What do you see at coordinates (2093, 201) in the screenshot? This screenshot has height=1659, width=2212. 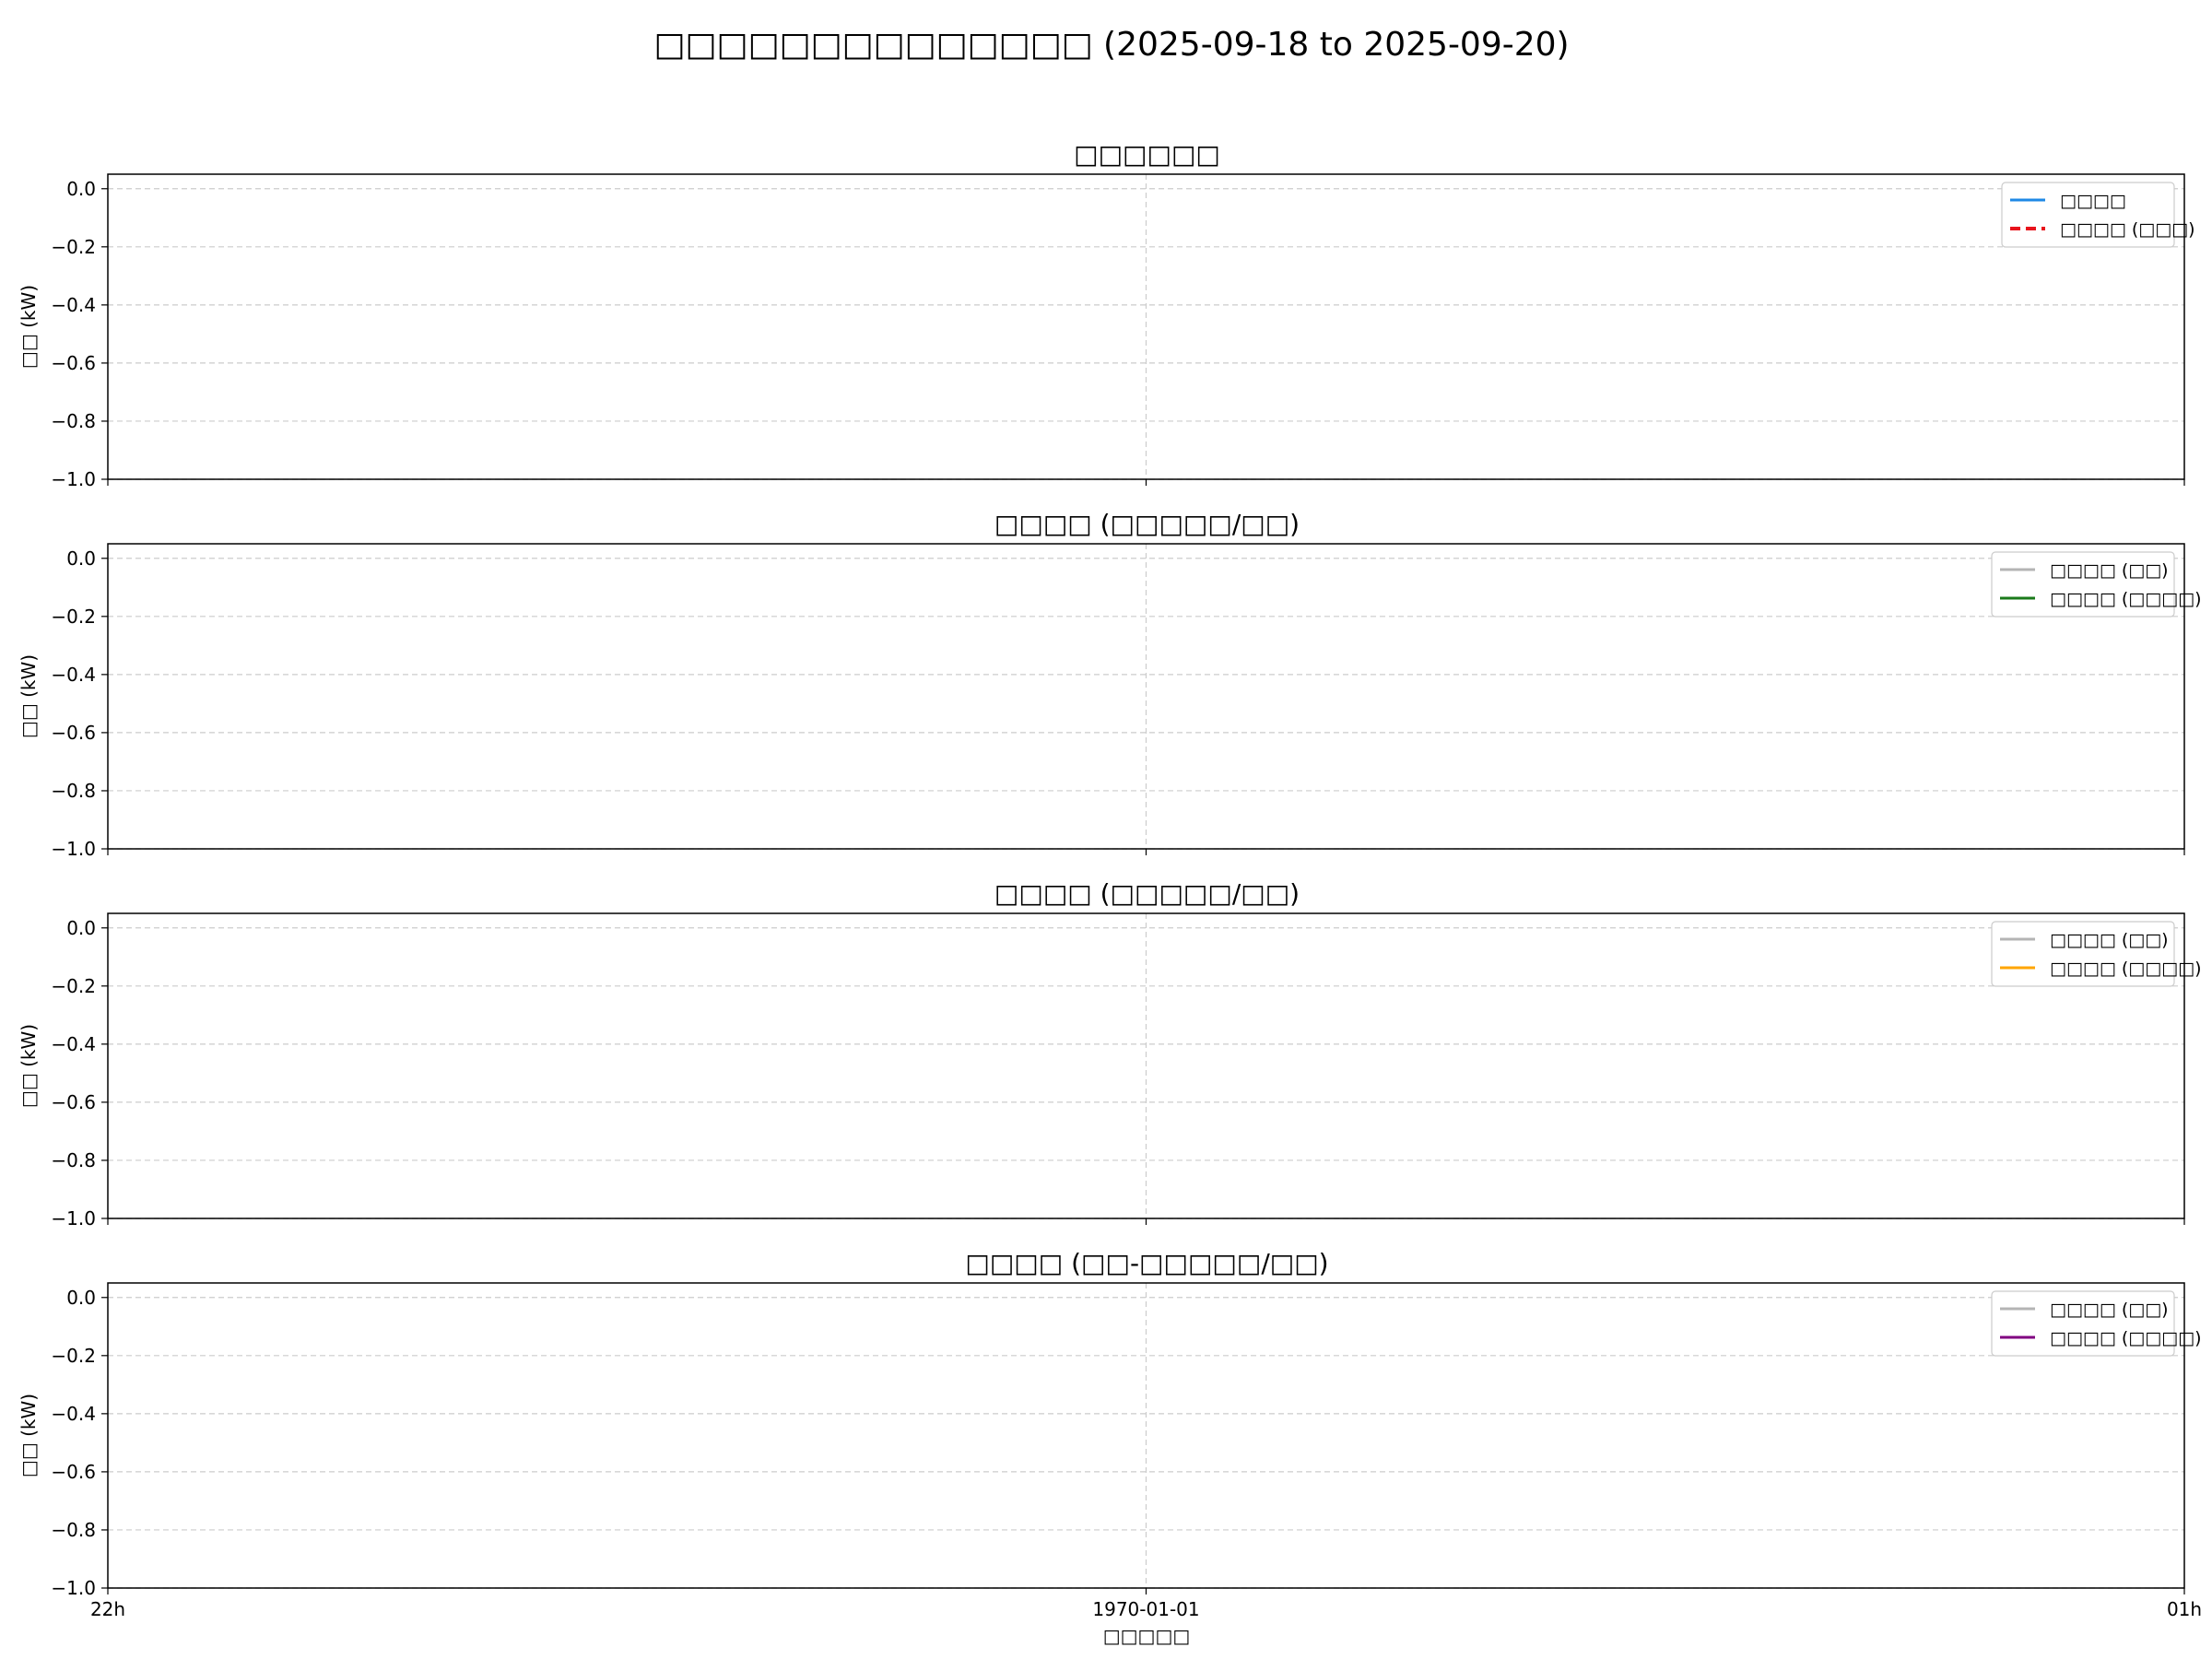 I see `legend-label: □□□□` at bounding box center [2093, 201].